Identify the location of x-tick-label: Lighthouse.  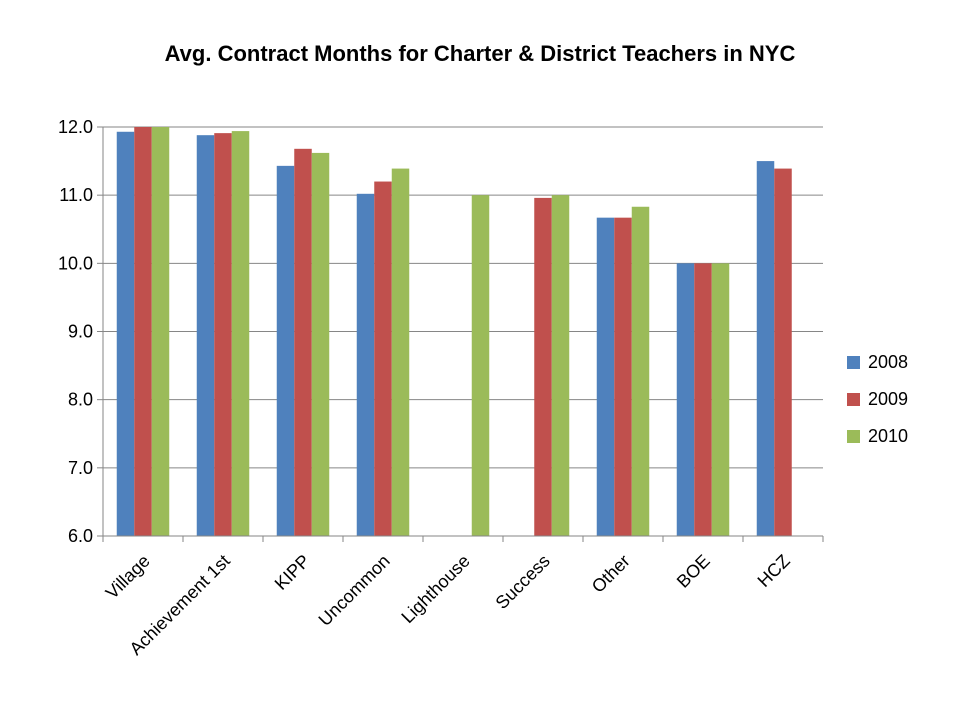
(435, 589).